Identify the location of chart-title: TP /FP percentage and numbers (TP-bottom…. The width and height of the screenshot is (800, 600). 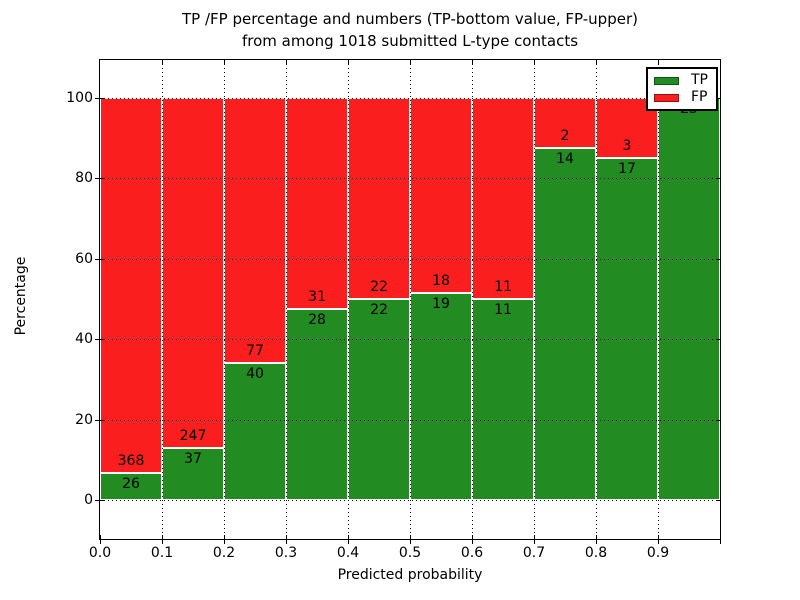
(410, 30).